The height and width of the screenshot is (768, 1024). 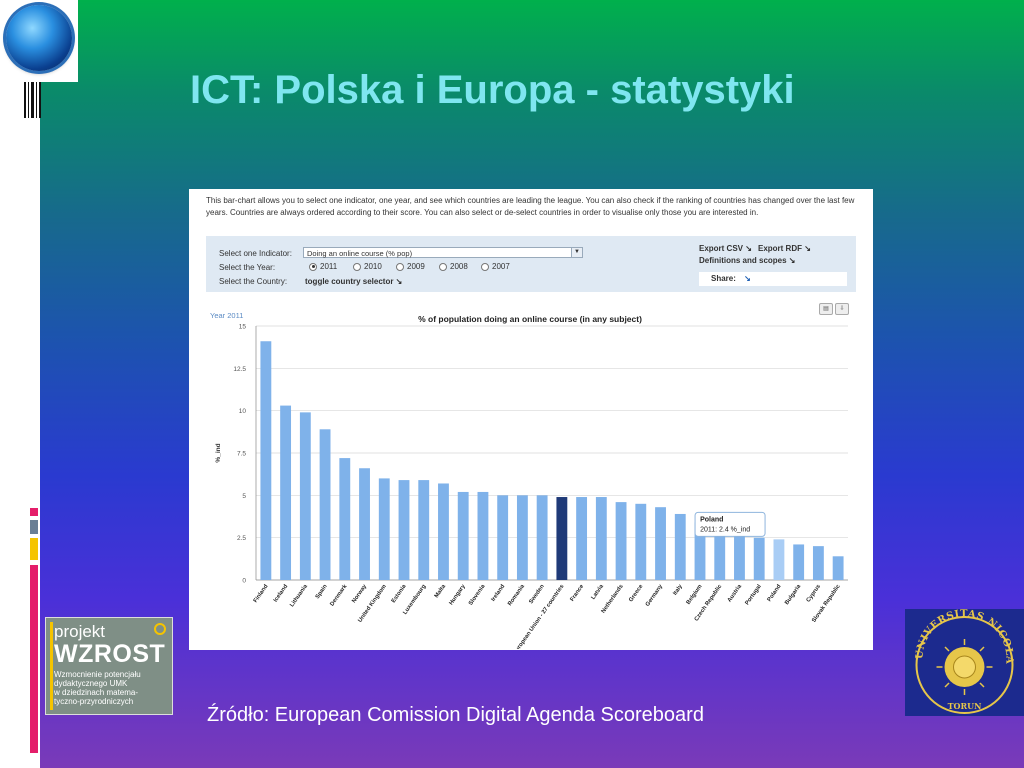 I want to click on logo-subtitle-line: dydaktycznego UMK, so click(x=91, y=683).